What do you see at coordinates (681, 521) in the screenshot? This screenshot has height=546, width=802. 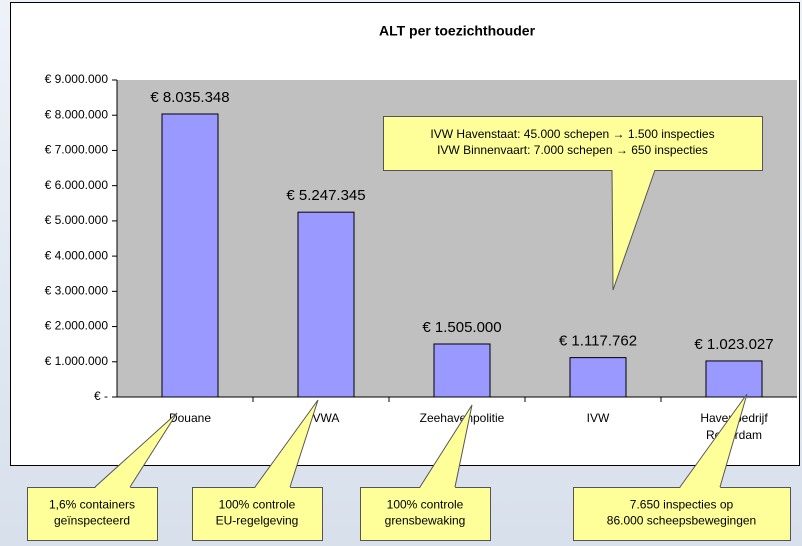 I see `callout-text: 86.000 scheepsbewegingen` at bounding box center [681, 521].